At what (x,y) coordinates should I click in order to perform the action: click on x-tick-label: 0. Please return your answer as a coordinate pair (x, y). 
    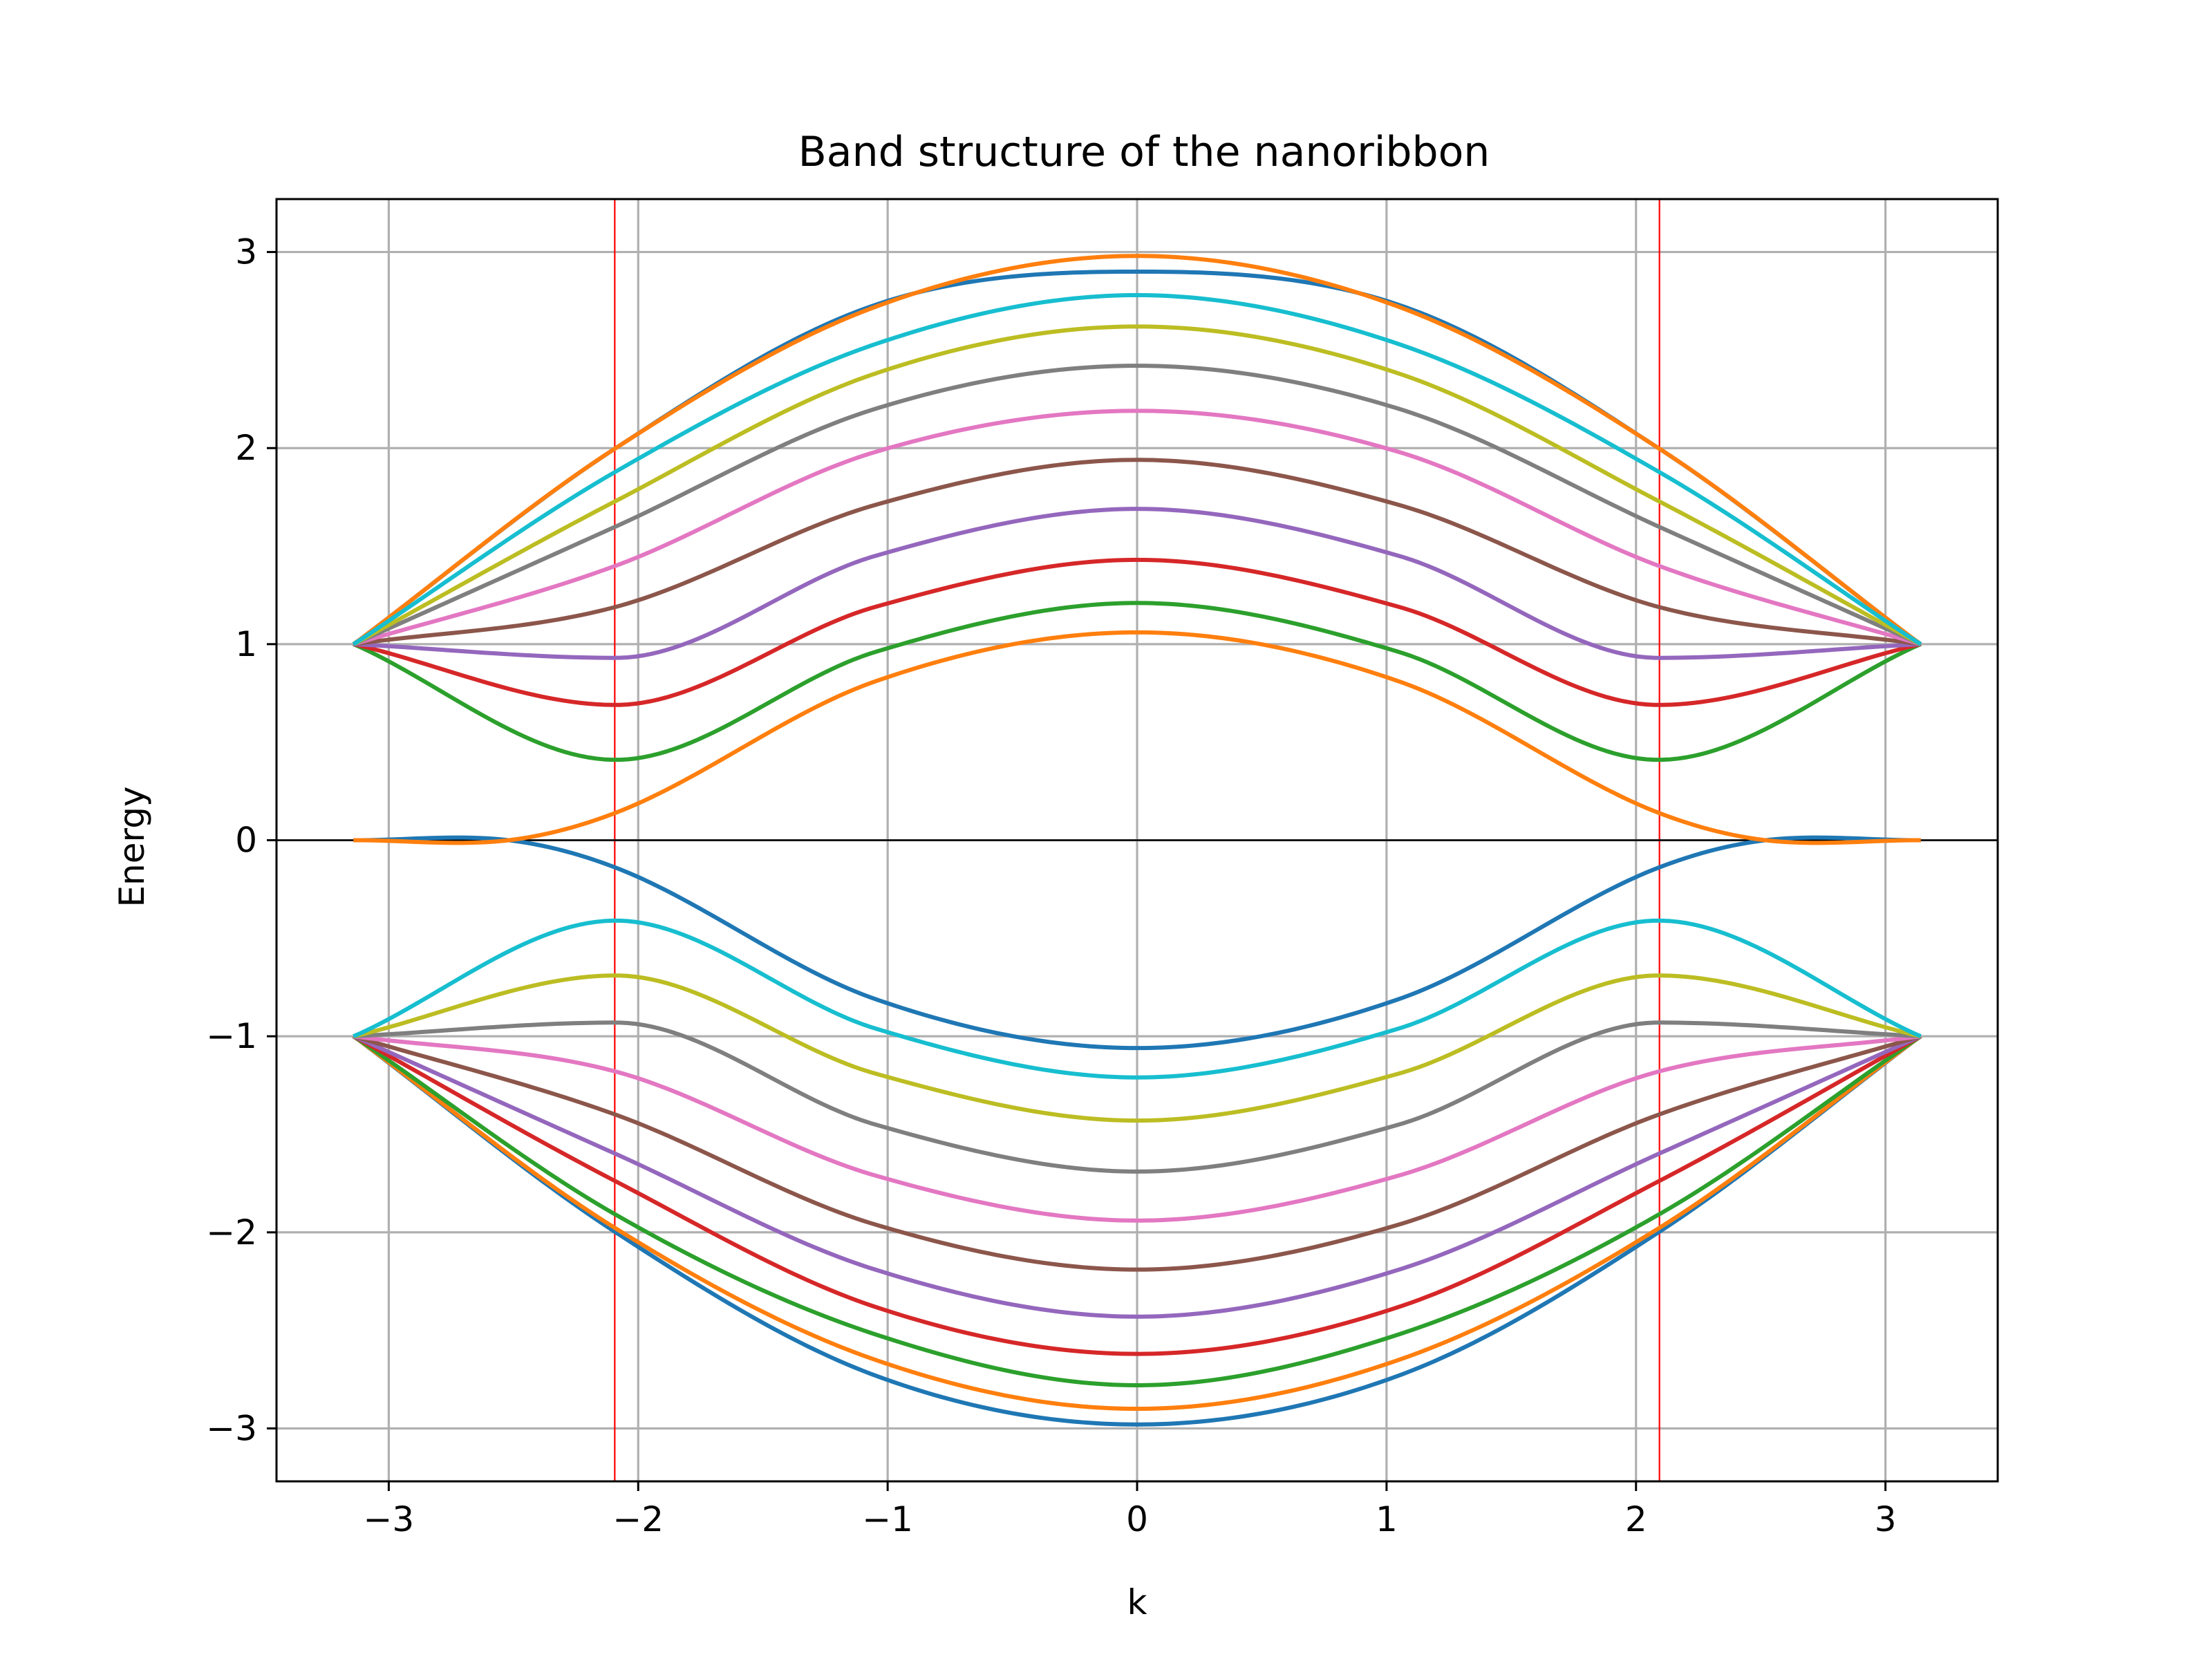
    Looking at the image, I should click on (1137, 1519).